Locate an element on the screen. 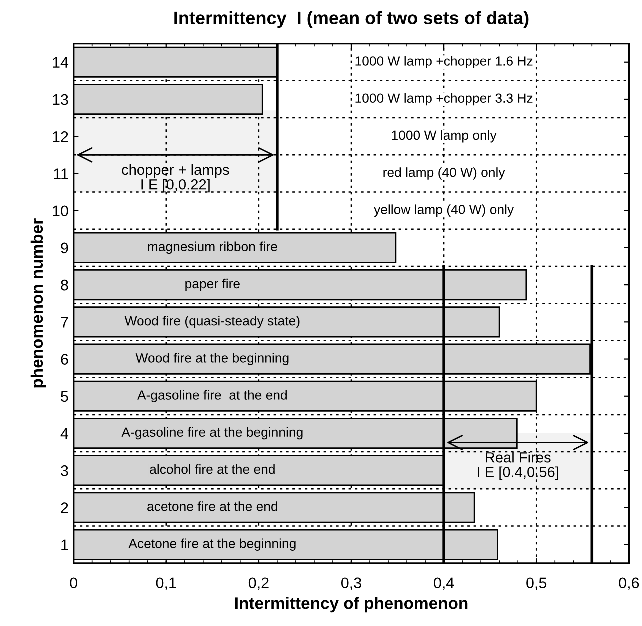 The image size is (642, 626). annotation: yellow lamp (40 W) only is located at coordinates (444, 210).